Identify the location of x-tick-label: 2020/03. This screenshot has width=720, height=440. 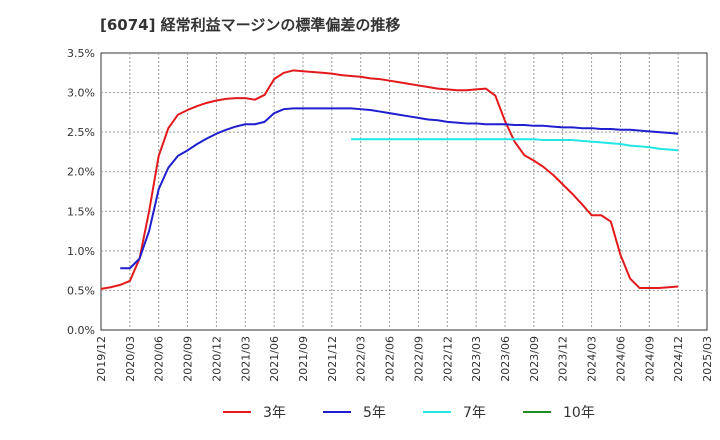
(130, 359).